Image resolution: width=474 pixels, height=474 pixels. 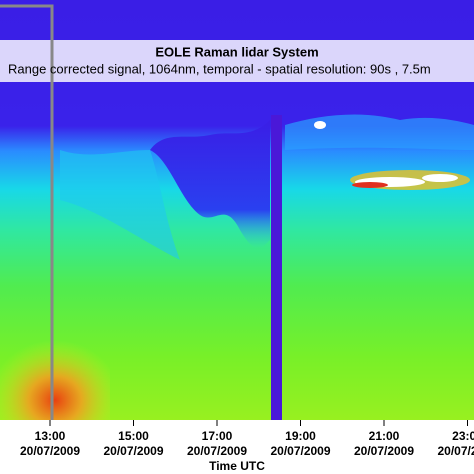 I want to click on chart-title: EOLE Raman lidar System, so click(x=236, y=51).